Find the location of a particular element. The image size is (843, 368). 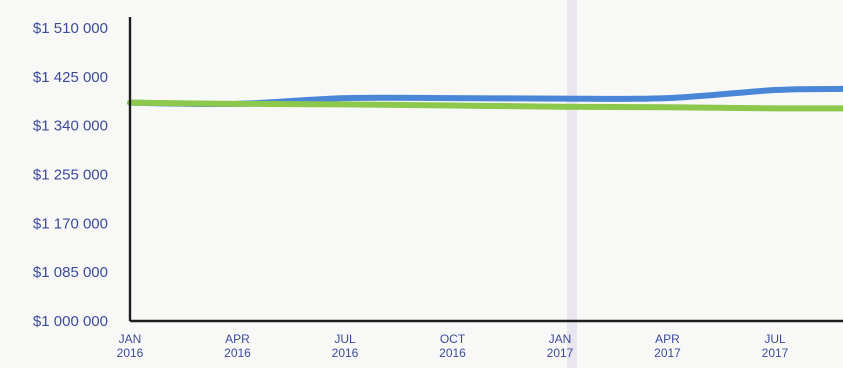

green-series-line is located at coordinates (485, 105).